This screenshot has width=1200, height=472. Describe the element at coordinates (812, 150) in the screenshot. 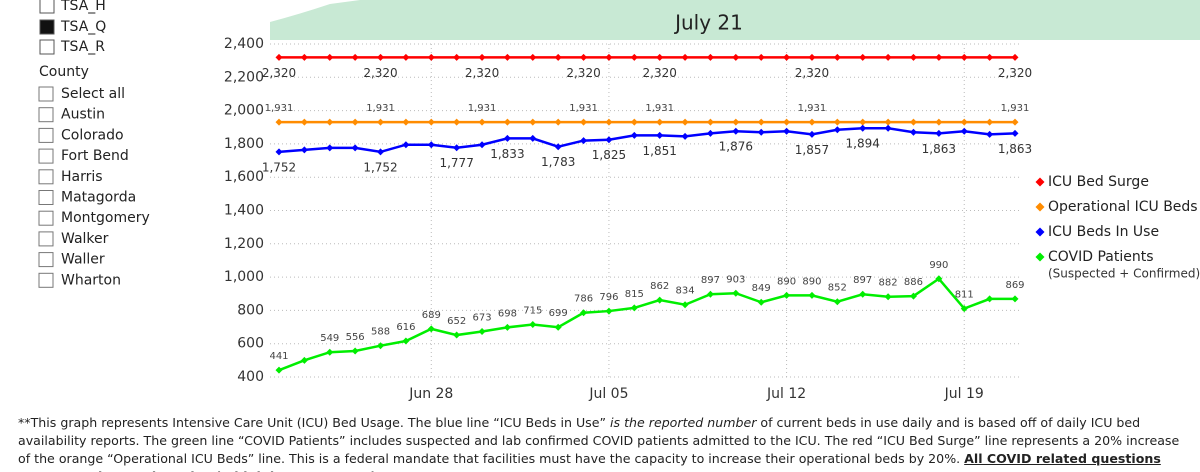

I see `data-label: 1,857` at that location.